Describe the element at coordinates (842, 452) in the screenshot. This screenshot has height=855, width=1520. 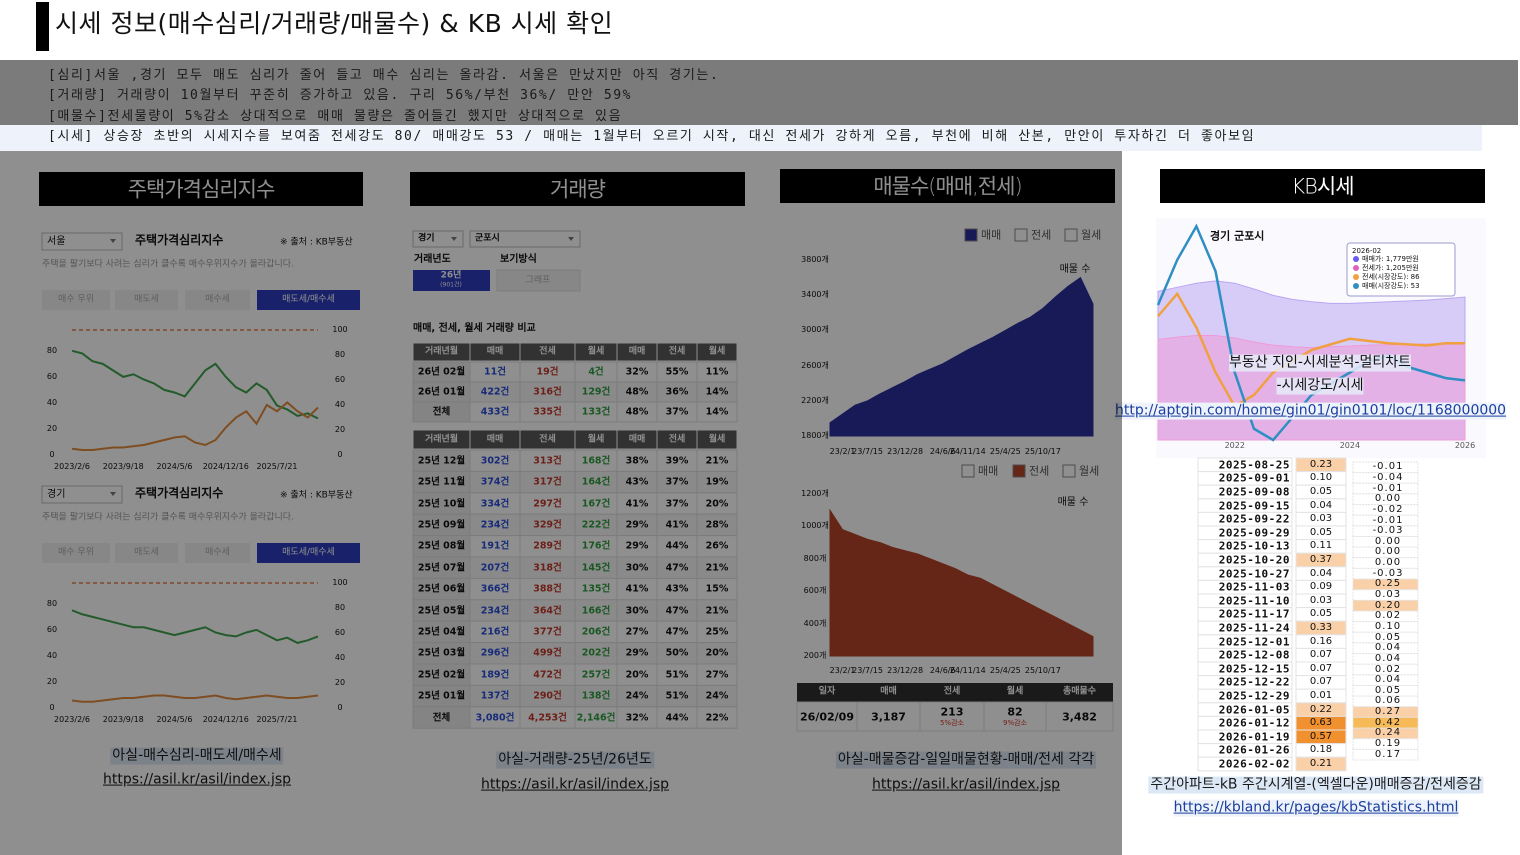
I see `x-tick-label: 23/2/1` at that location.